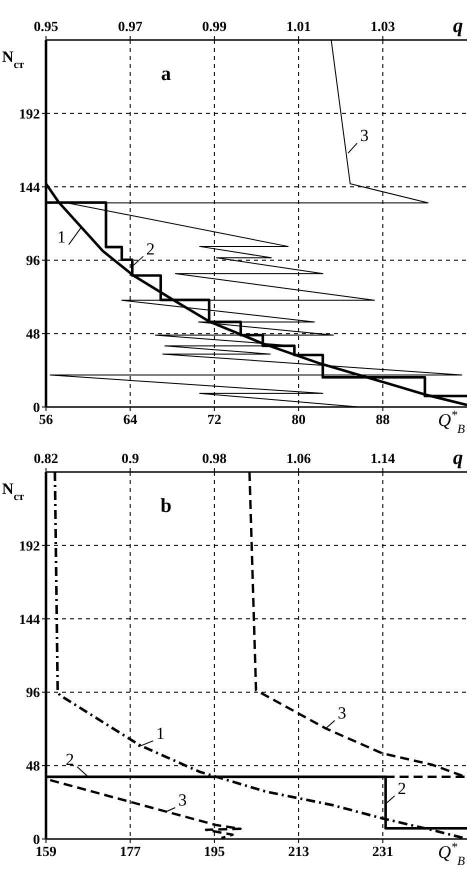 This screenshot has width=467, height=872. Describe the element at coordinates (130, 27) in the screenshot. I see `x2-tick-label: 0.97` at that location.